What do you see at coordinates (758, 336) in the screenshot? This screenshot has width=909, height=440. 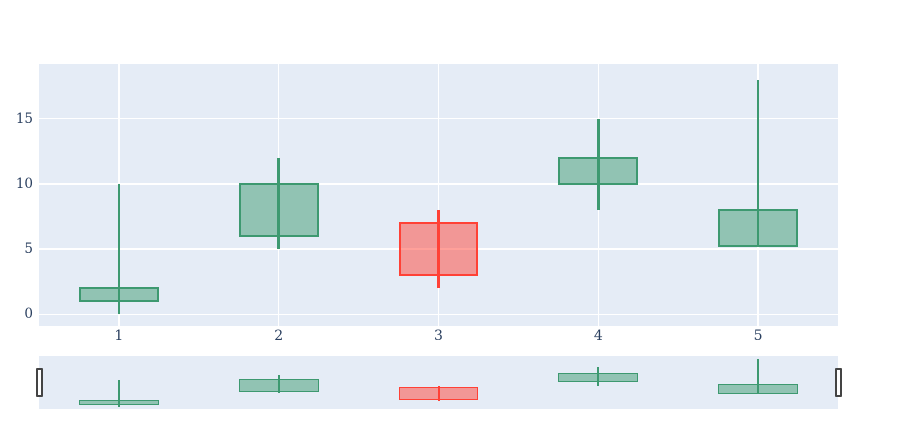 I see `x-tick-label: 5` at bounding box center [758, 336].